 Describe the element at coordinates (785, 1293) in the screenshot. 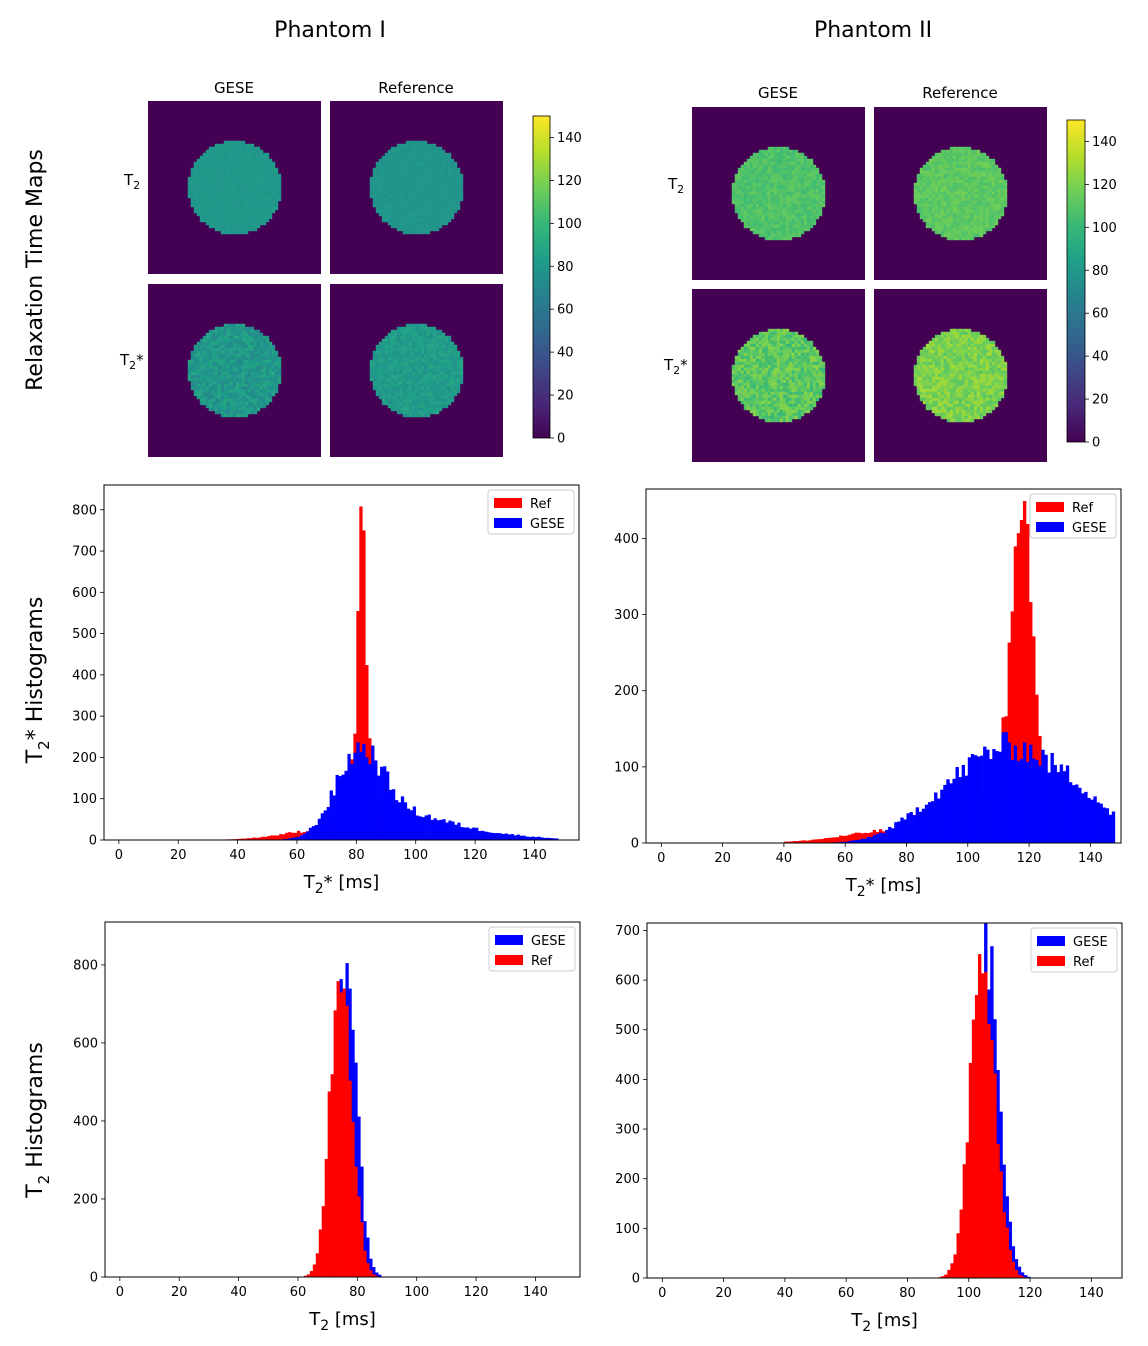

I see `x-tick-label: 40` at that location.